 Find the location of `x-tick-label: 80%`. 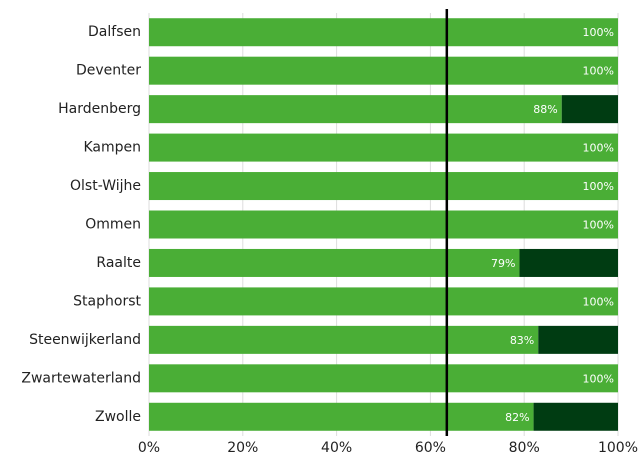

x-tick-label: 80% is located at coordinates (524, 448).